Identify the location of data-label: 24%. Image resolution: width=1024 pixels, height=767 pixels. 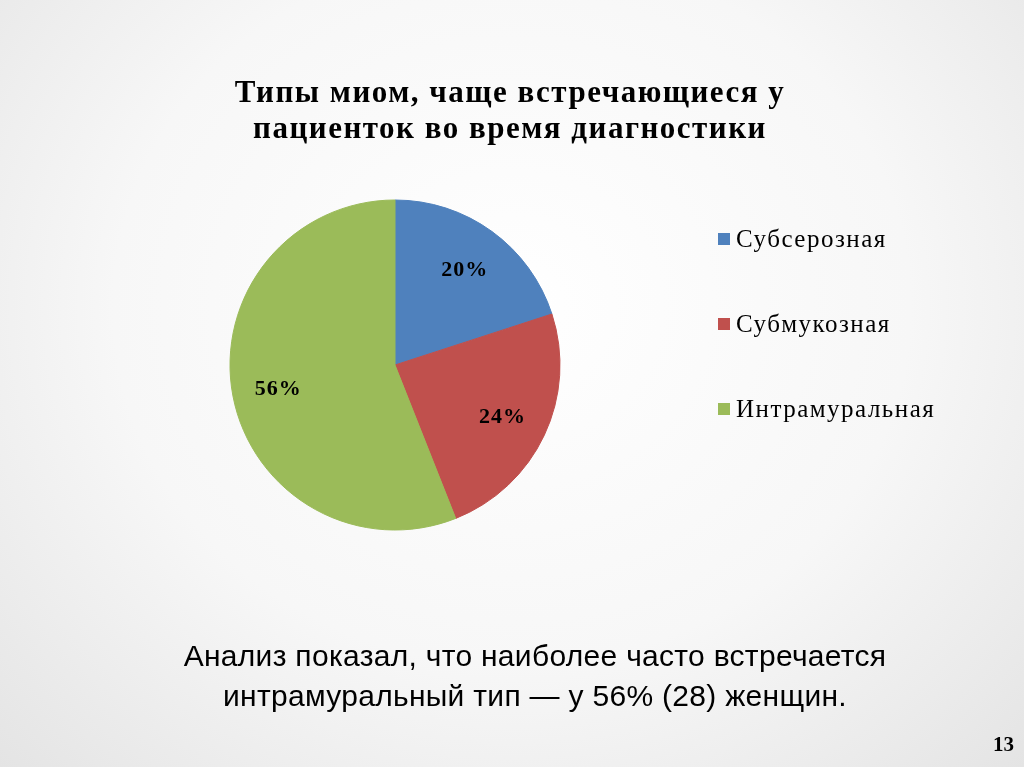
(502, 416).